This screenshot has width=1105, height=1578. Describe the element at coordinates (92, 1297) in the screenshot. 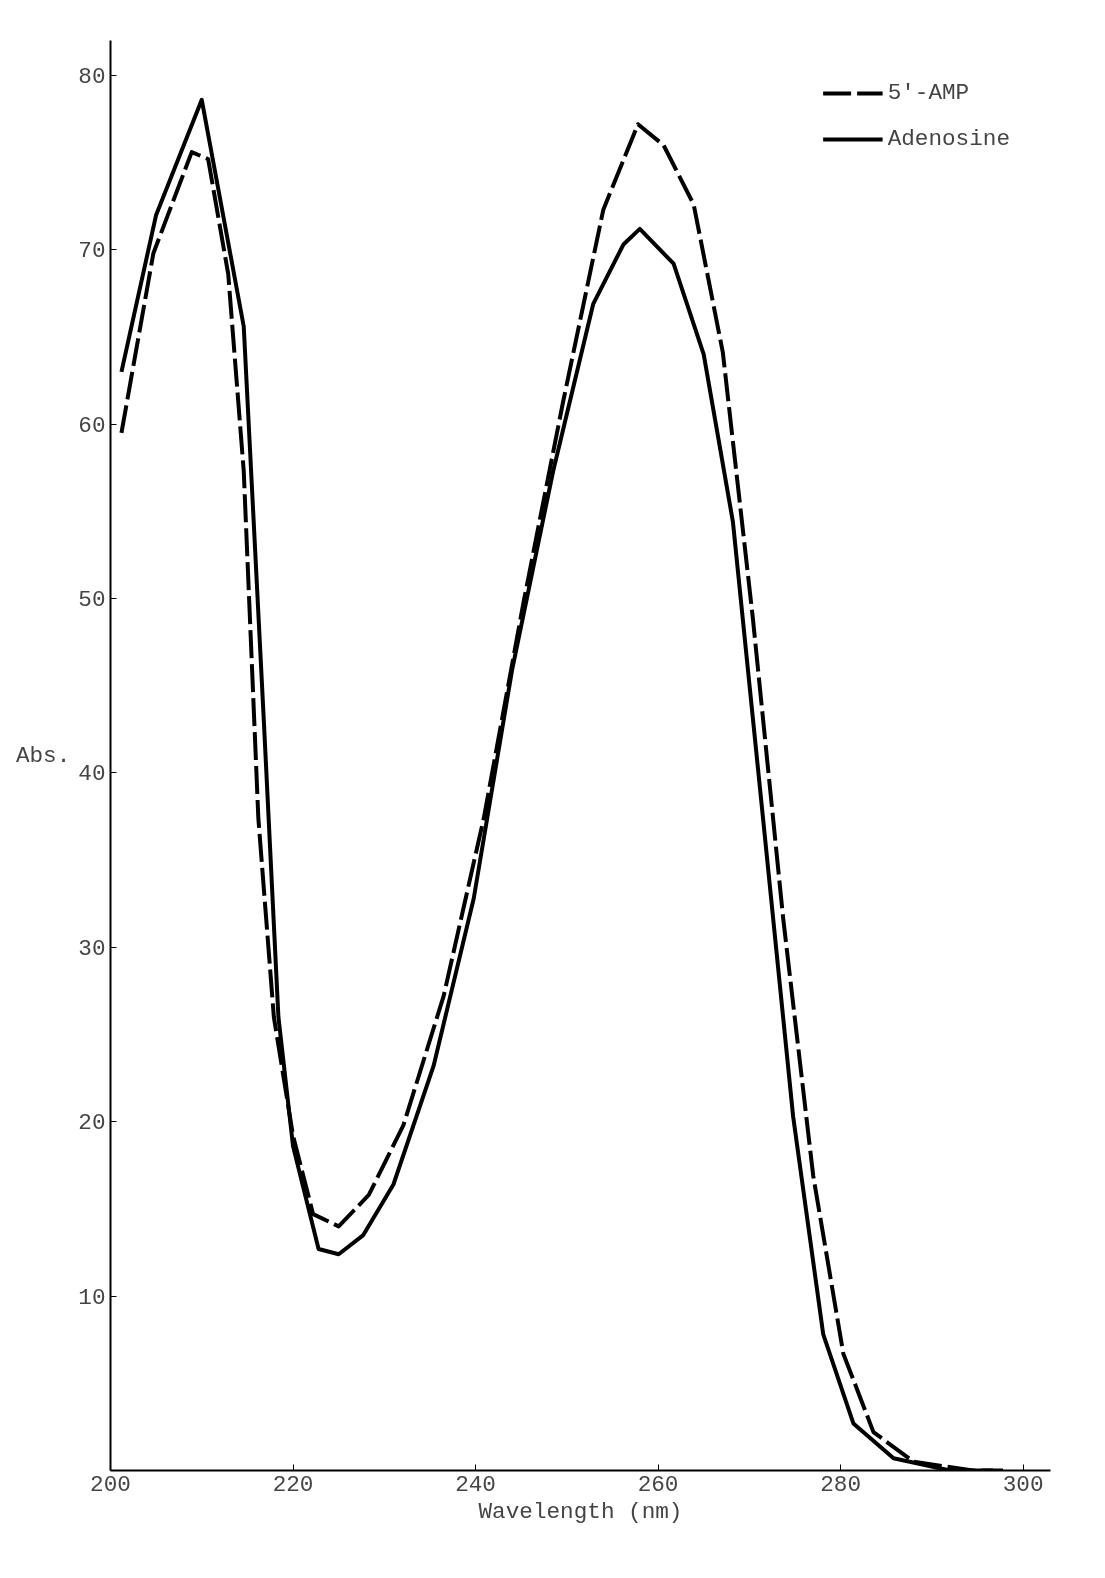

I see `y-tick-label: 10` at that location.